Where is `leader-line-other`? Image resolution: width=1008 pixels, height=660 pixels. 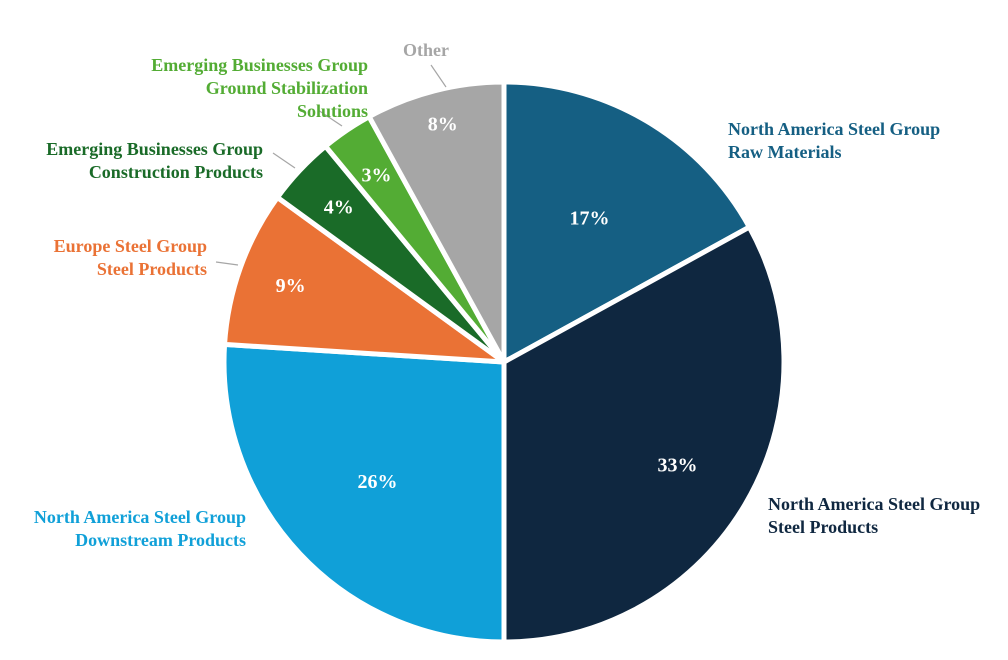
leader-line-other is located at coordinates (438, 76).